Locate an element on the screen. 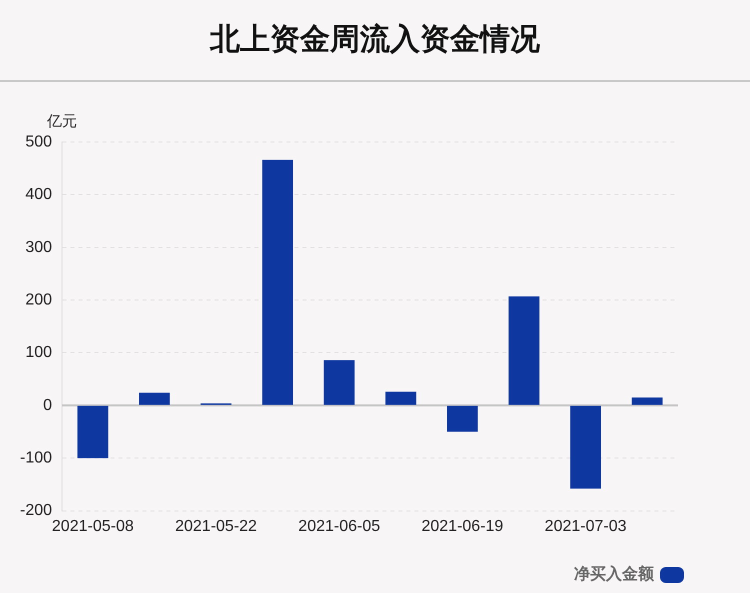 This screenshot has height=593, width=750. y-tick-label: 100 is located at coordinates (38, 353).